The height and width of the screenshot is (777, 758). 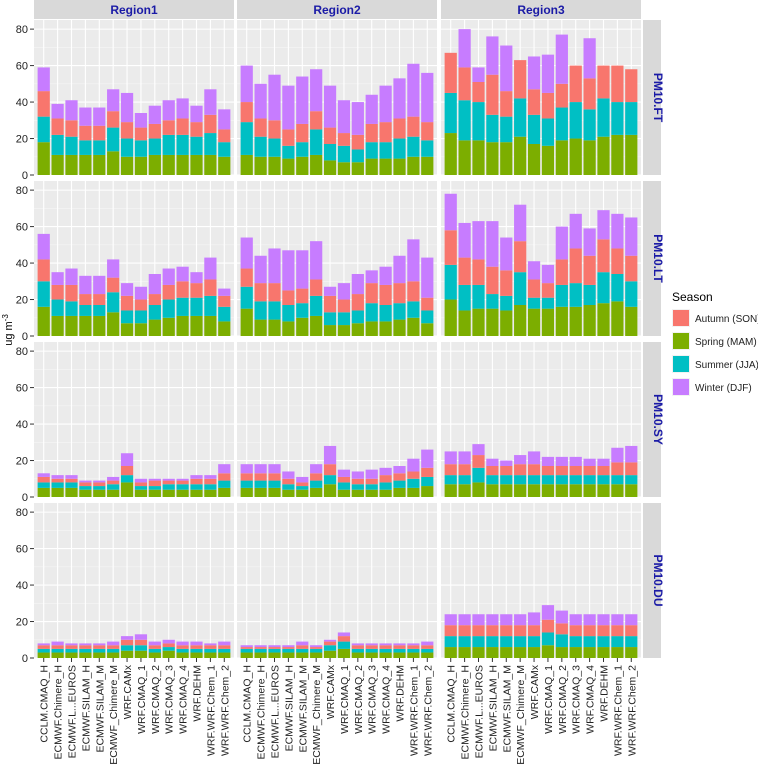 I want to click on x-tick-label: ECMWF.L...EUROS, so click(x=73, y=711).